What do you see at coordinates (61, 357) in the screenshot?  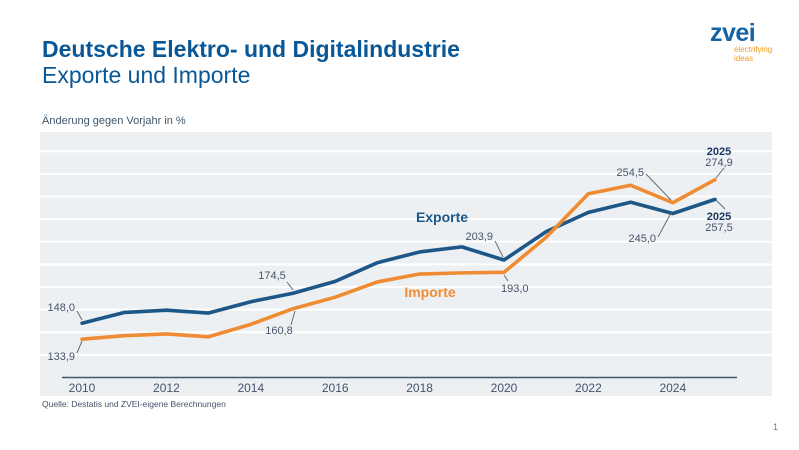 I see `point-value-label: 133,9` at bounding box center [61, 357].